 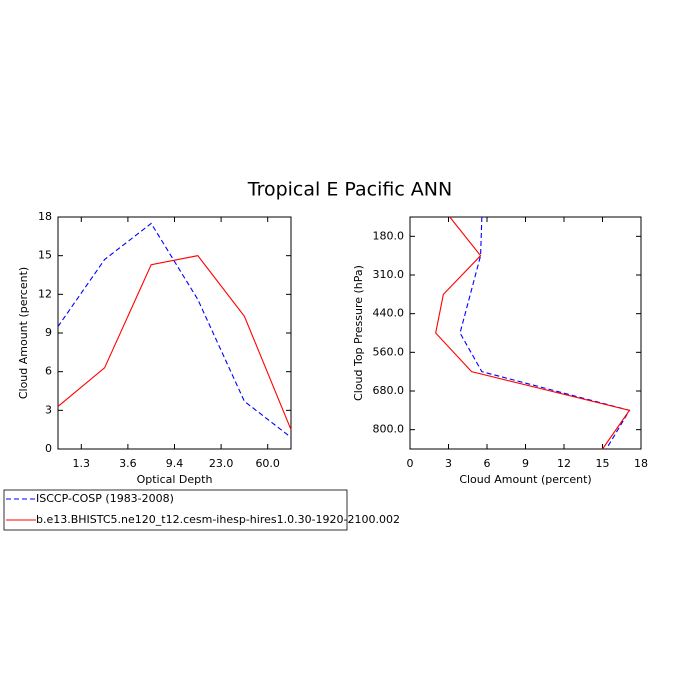 I want to click on y-tick-label: 440.0, so click(x=389, y=313).